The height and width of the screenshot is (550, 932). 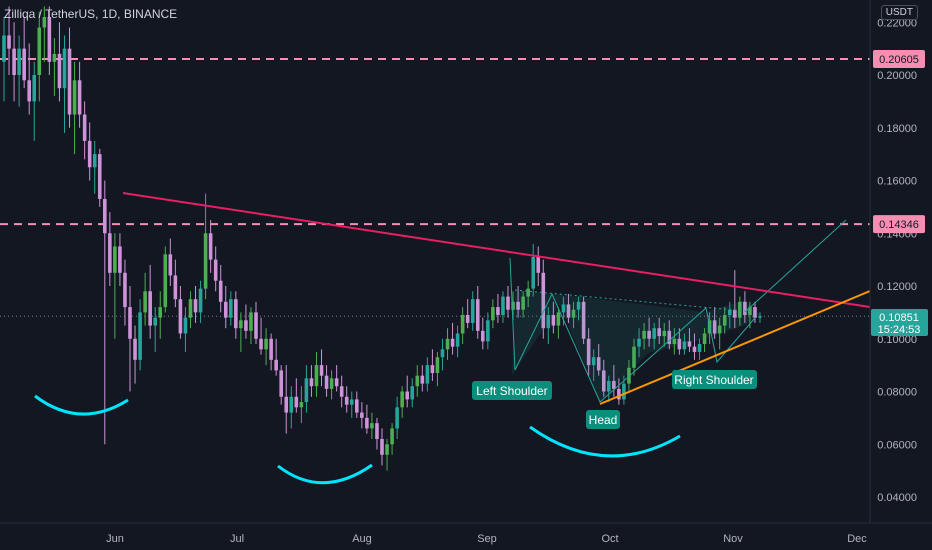 I want to click on right-shoulder-text: Right Shoulder, so click(x=713, y=380).